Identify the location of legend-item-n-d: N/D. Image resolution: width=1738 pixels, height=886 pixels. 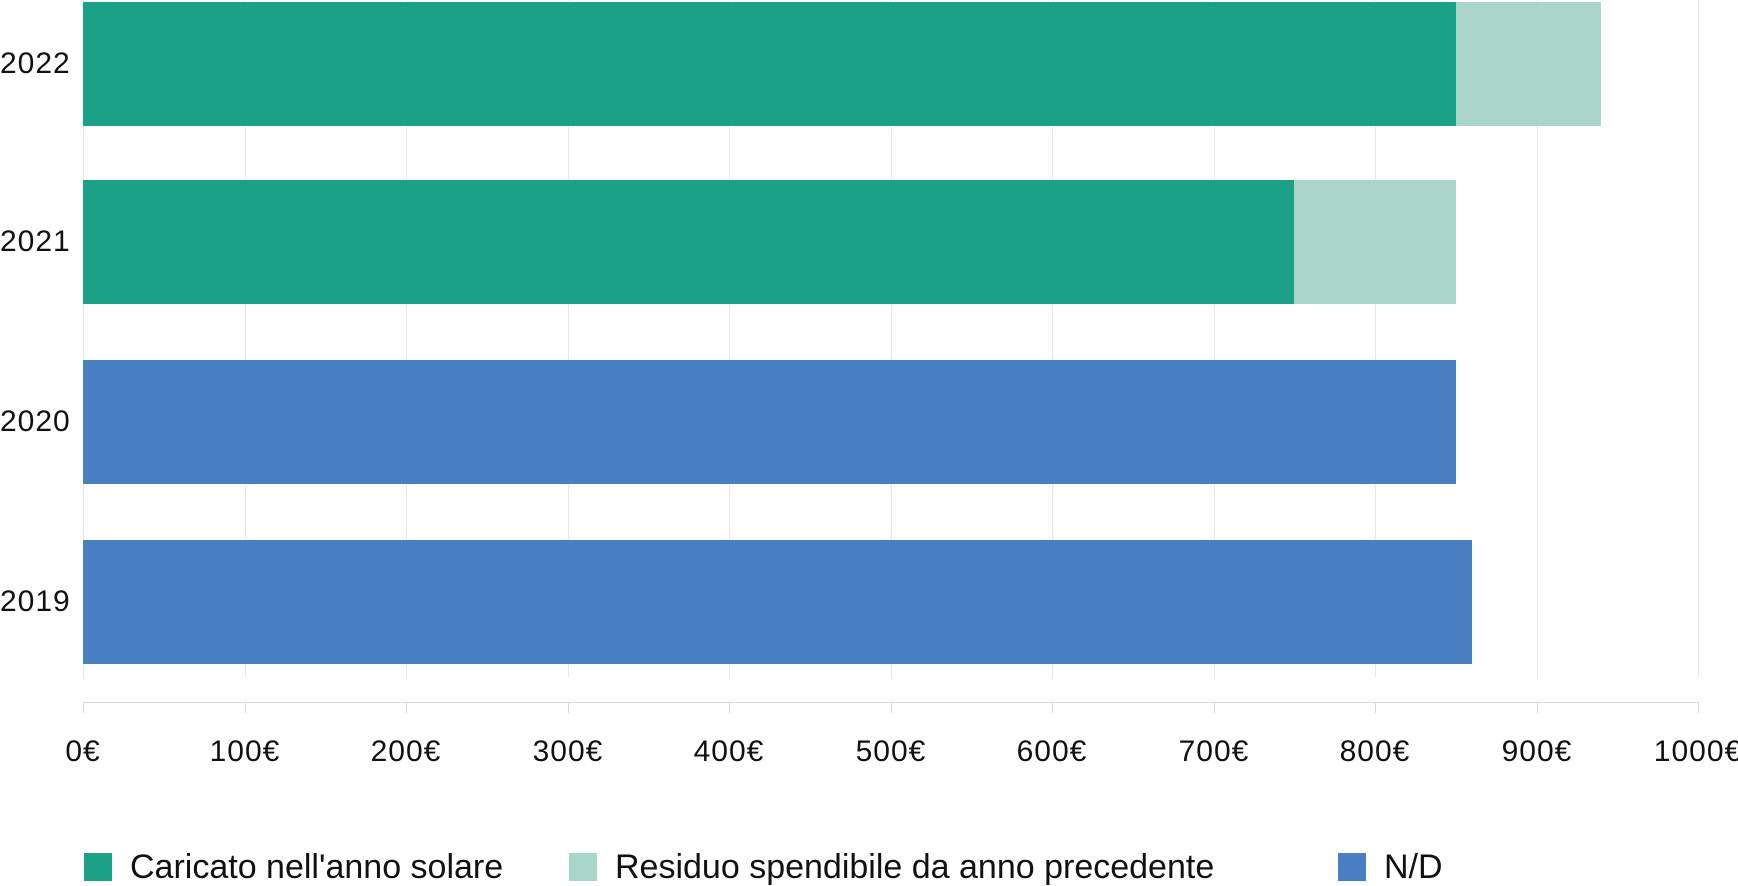
(1390, 867).